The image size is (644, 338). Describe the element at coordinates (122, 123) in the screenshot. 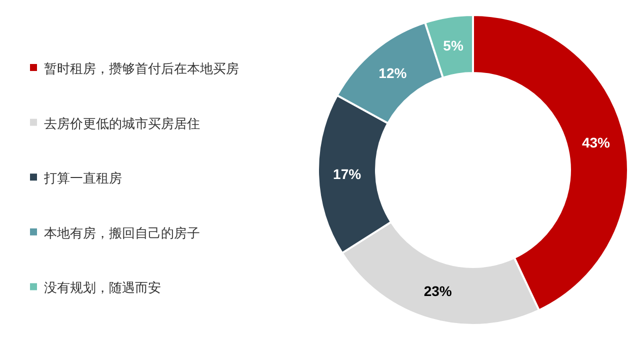

I see `legend-label: 去房价更低的城市买房居住` at that location.